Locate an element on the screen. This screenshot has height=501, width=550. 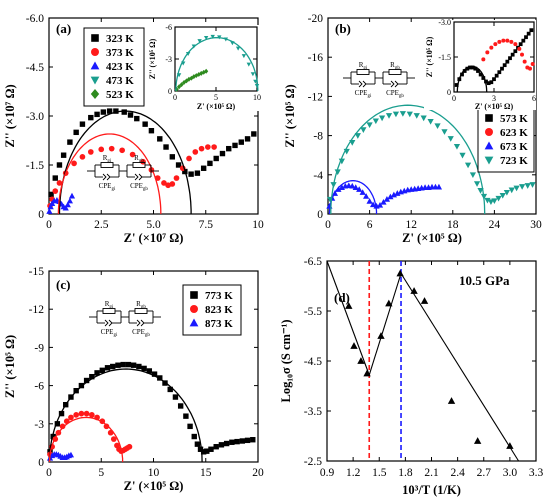
a-legend-marker is located at coordinates (95, 94).